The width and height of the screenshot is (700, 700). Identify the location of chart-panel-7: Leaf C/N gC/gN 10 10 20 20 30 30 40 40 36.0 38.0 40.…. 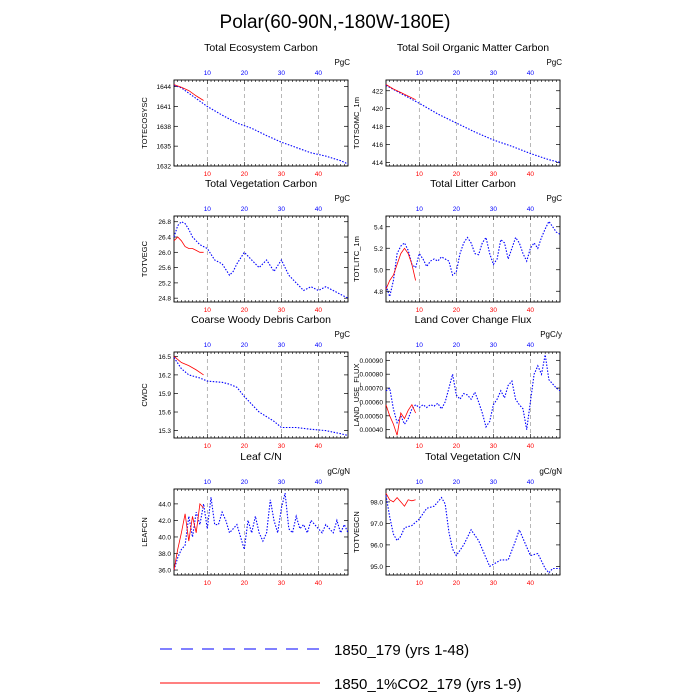
(245, 519).